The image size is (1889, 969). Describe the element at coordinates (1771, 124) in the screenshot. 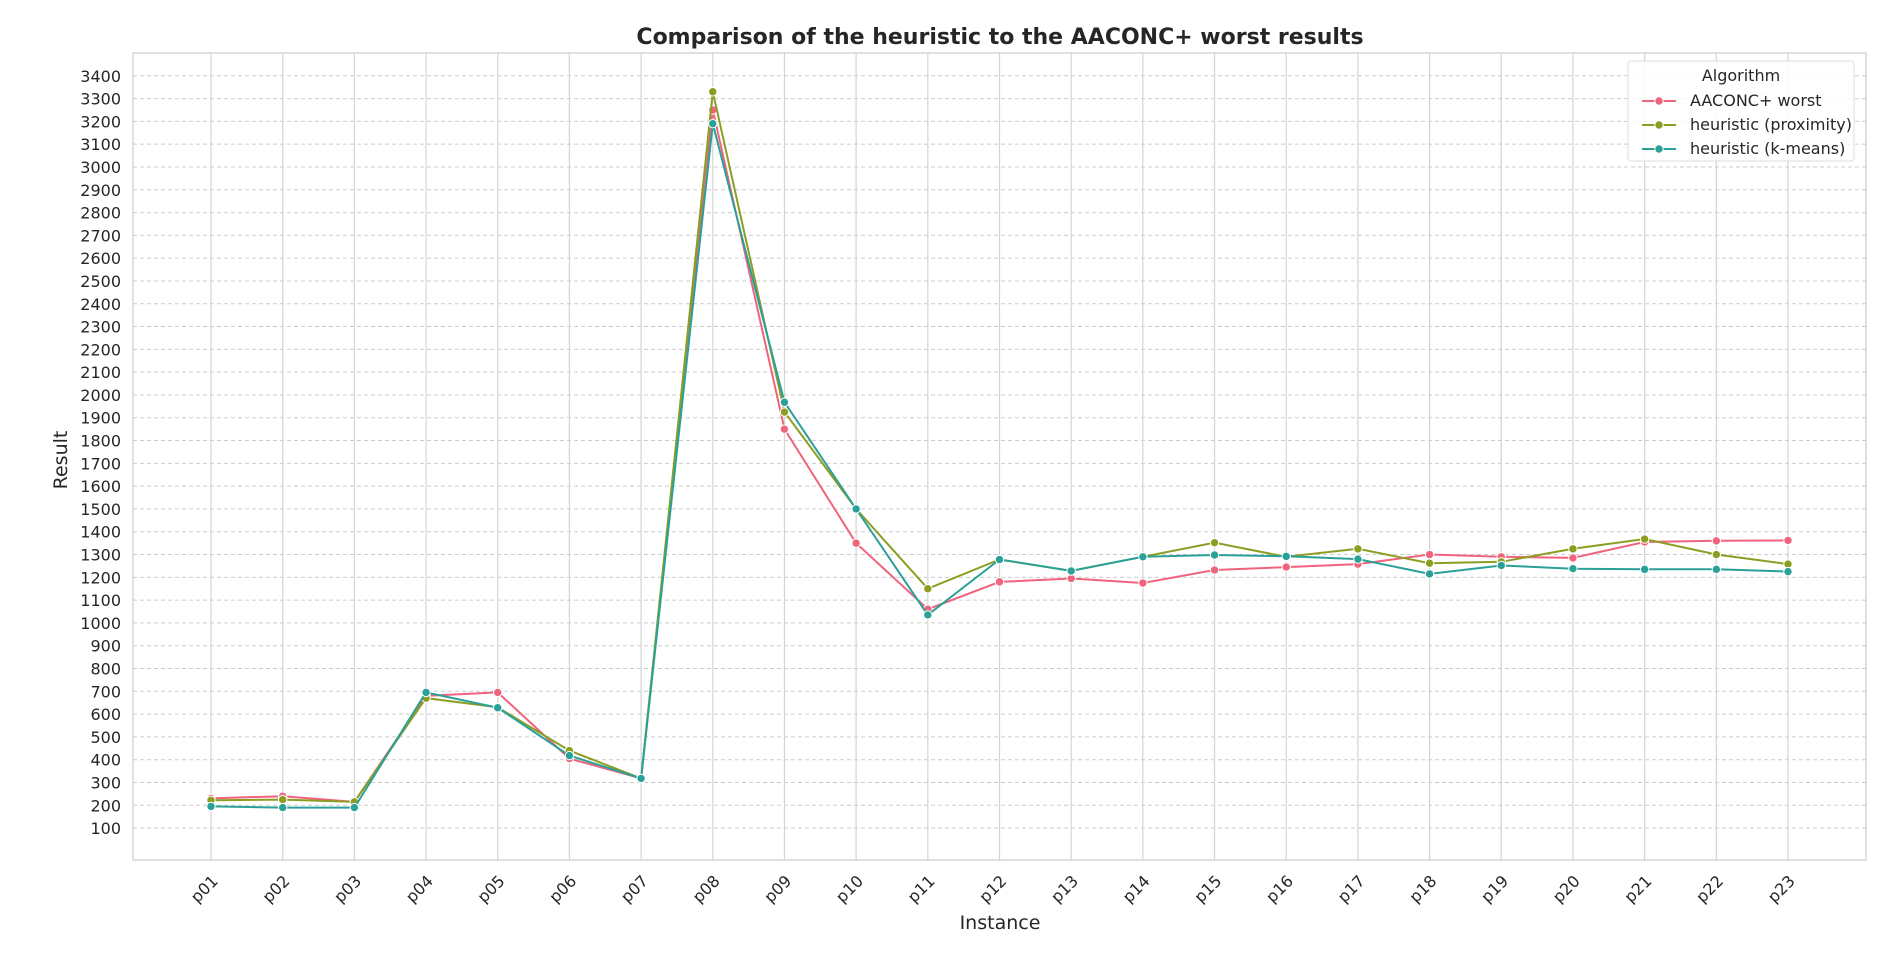

I see `legend-label: heuristic (proximity)` at that location.